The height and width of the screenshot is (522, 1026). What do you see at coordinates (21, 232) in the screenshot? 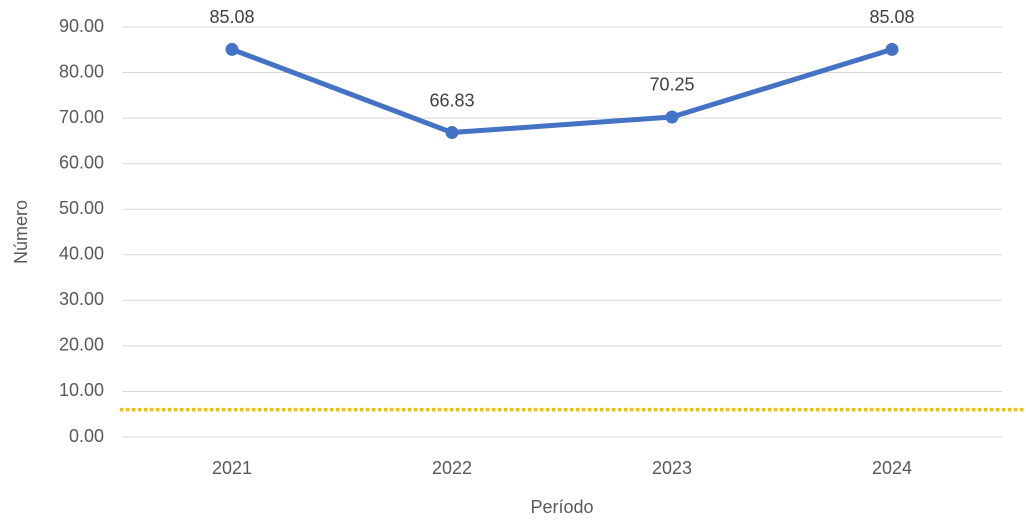
I see `y-axis-title: Número` at bounding box center [21, 232].